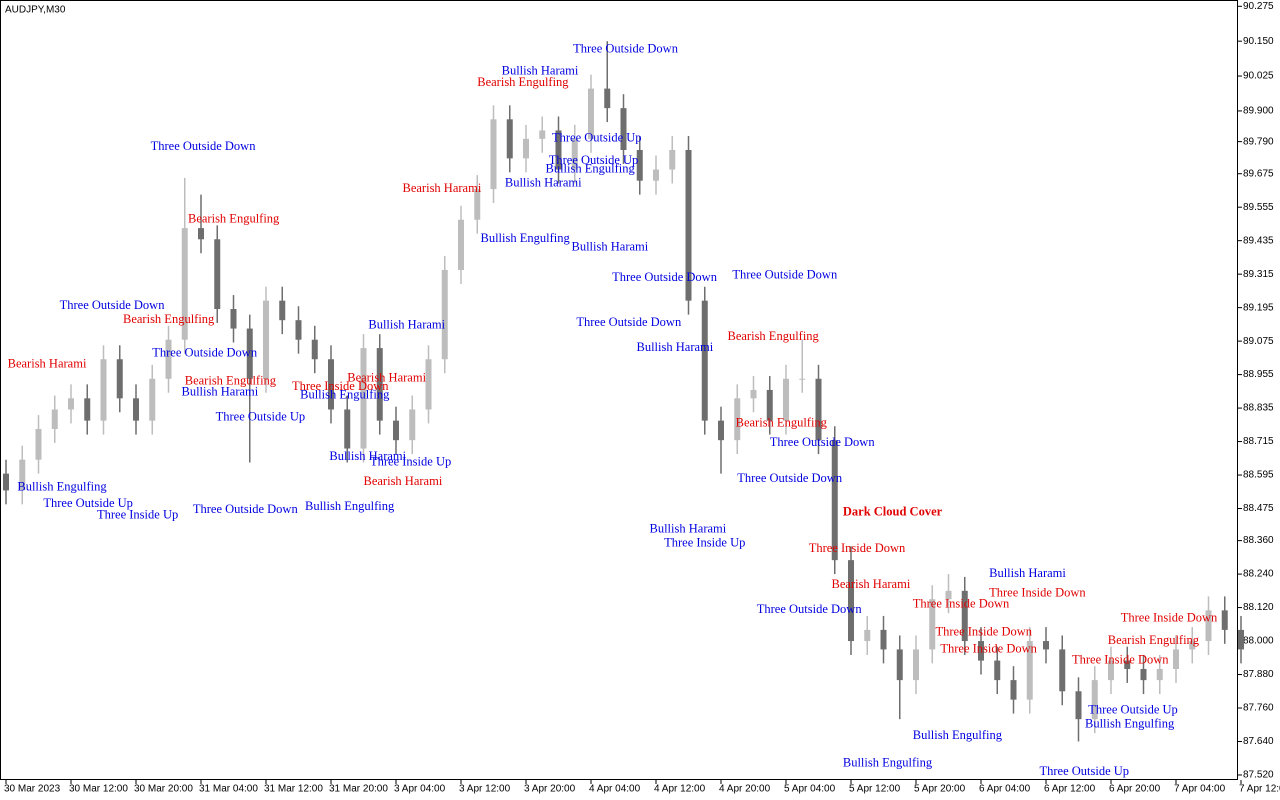 The width and height of the screenshot is (1280, 800). What do you see at coordinates (35, 10) in the screenshot?
I see `chart-title: AUDJPY,M30` at bounding box center [35, 10].